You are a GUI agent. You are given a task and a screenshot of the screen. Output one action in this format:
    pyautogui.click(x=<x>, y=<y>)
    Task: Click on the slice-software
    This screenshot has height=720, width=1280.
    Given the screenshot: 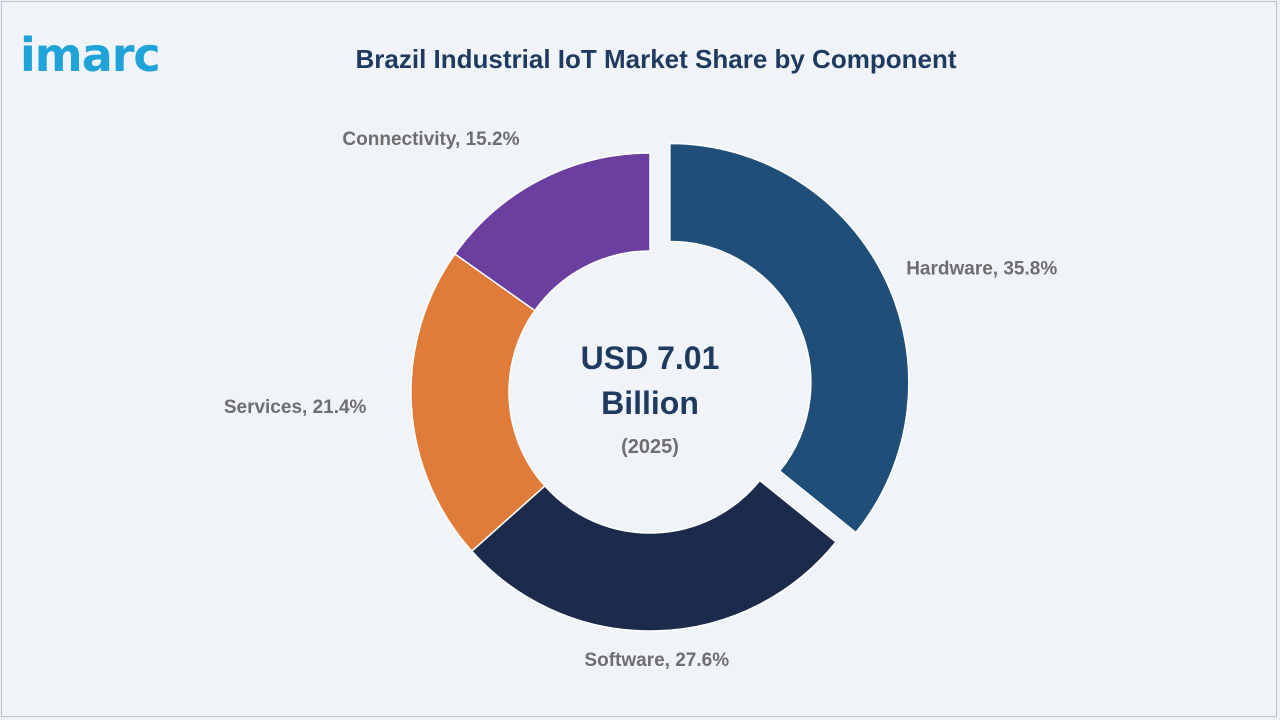 What is the action you would take?
    pyautogui.click(x=654, y=555)
    